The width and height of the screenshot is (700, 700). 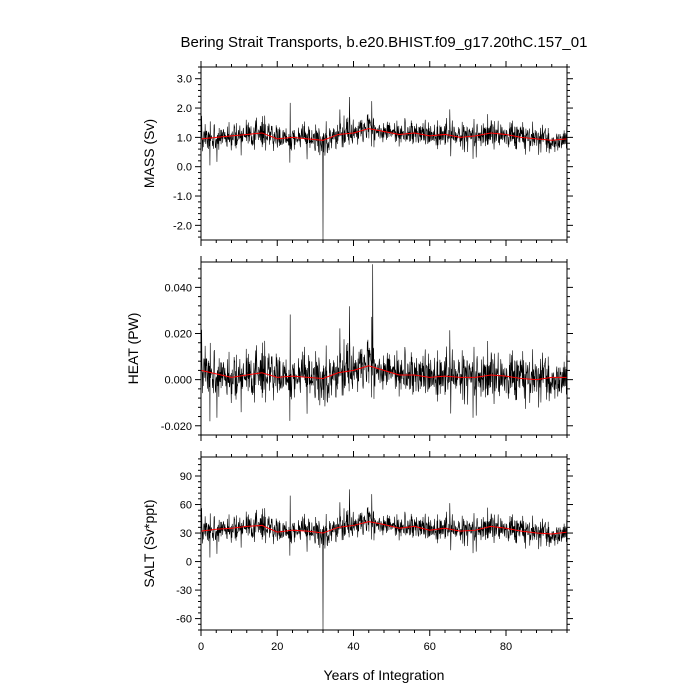 I want to click on y-axis-label-salt: SALT (Sv*ppt), so click(x=149, y=543).